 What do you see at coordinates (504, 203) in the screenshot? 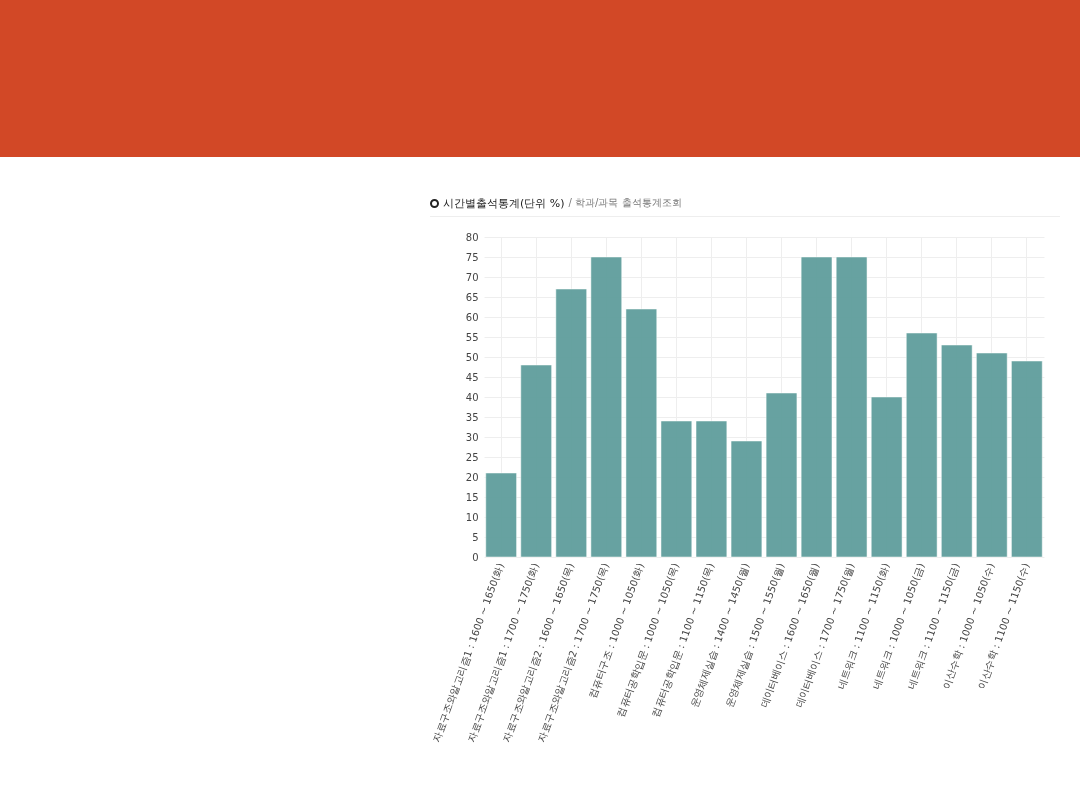
I see `chart-title: 시간별출석통계(단위 %)` at bounding box center [504, 203].